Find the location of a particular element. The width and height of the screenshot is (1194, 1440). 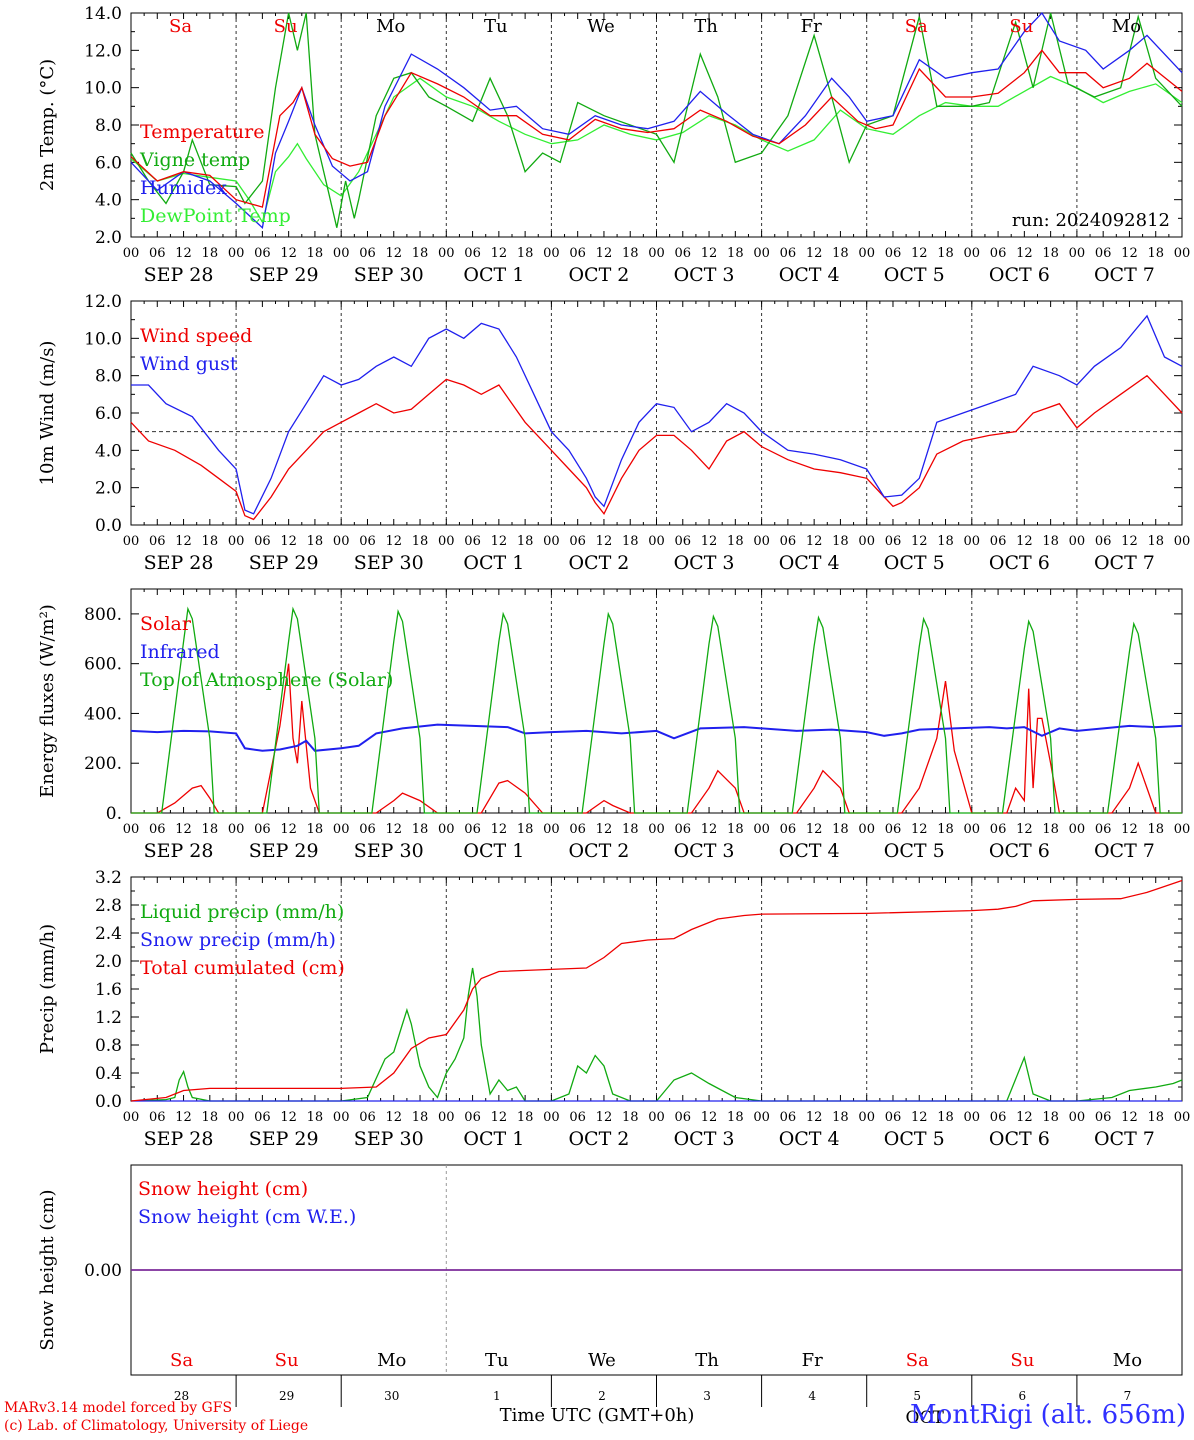

legend-entry: Snow height (cm W.E.) is located at coordinates (247, 1217).